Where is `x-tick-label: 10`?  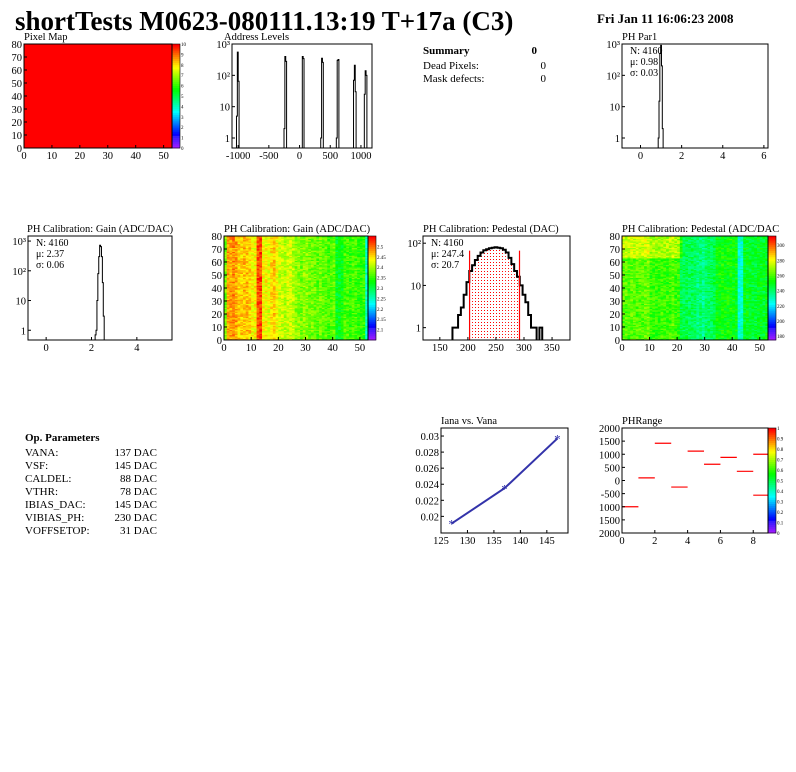
x-tick-label: 10 is located at coordinates (52, 156).